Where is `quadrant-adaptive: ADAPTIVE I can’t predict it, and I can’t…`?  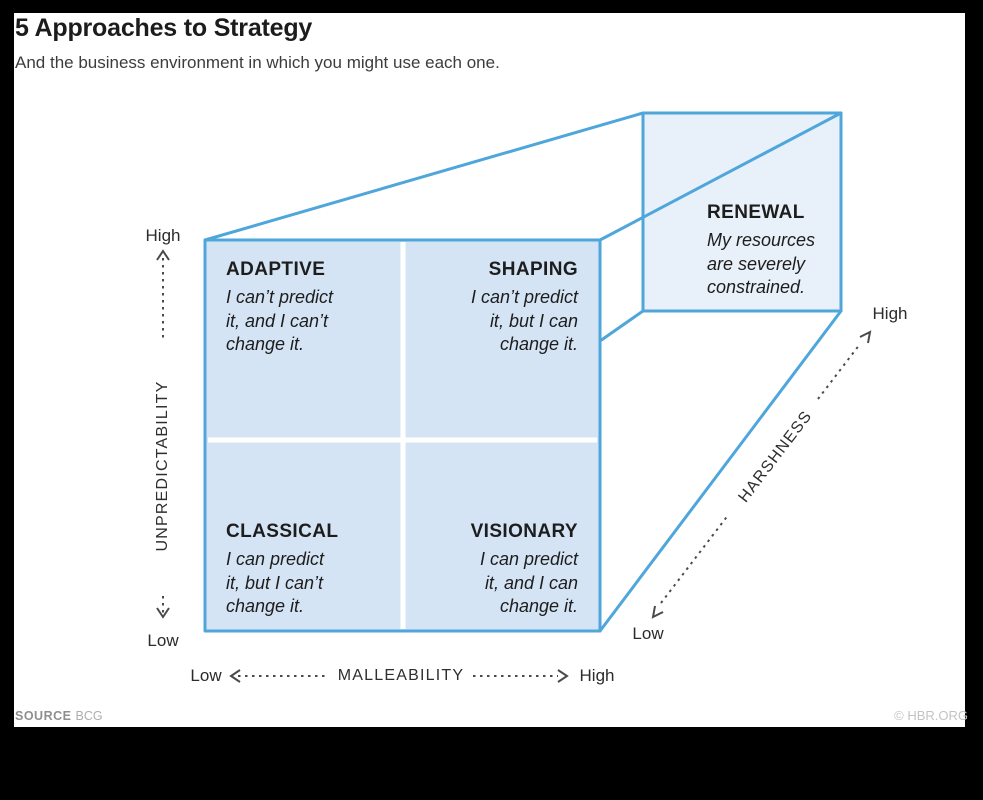
quadrant-adaptive: ADAPTIVE I can’t predict it, and I can’t… is located at coordinates (279, 308).